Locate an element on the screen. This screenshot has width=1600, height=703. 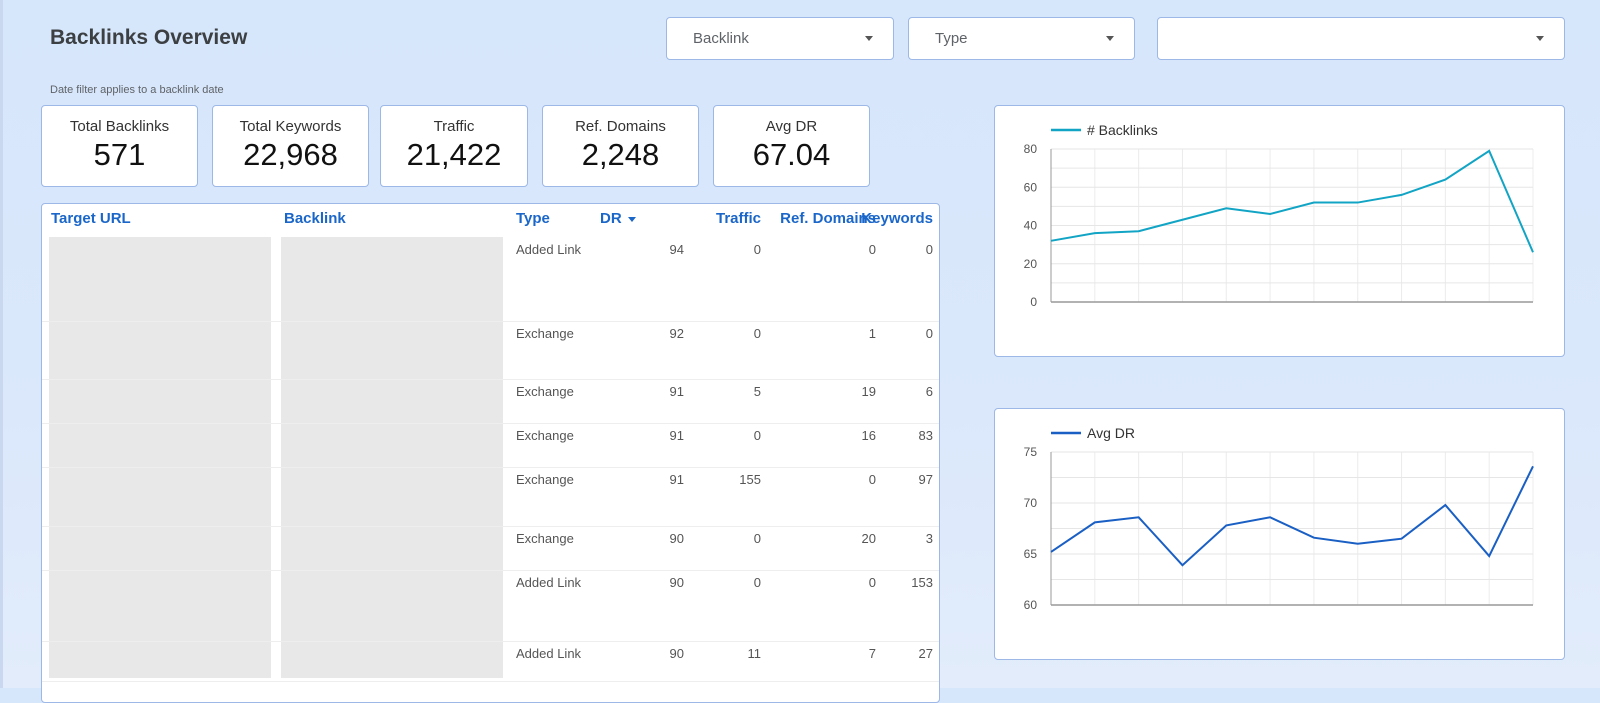
cell-keywords: 3 is located at coordinates (897, 538).